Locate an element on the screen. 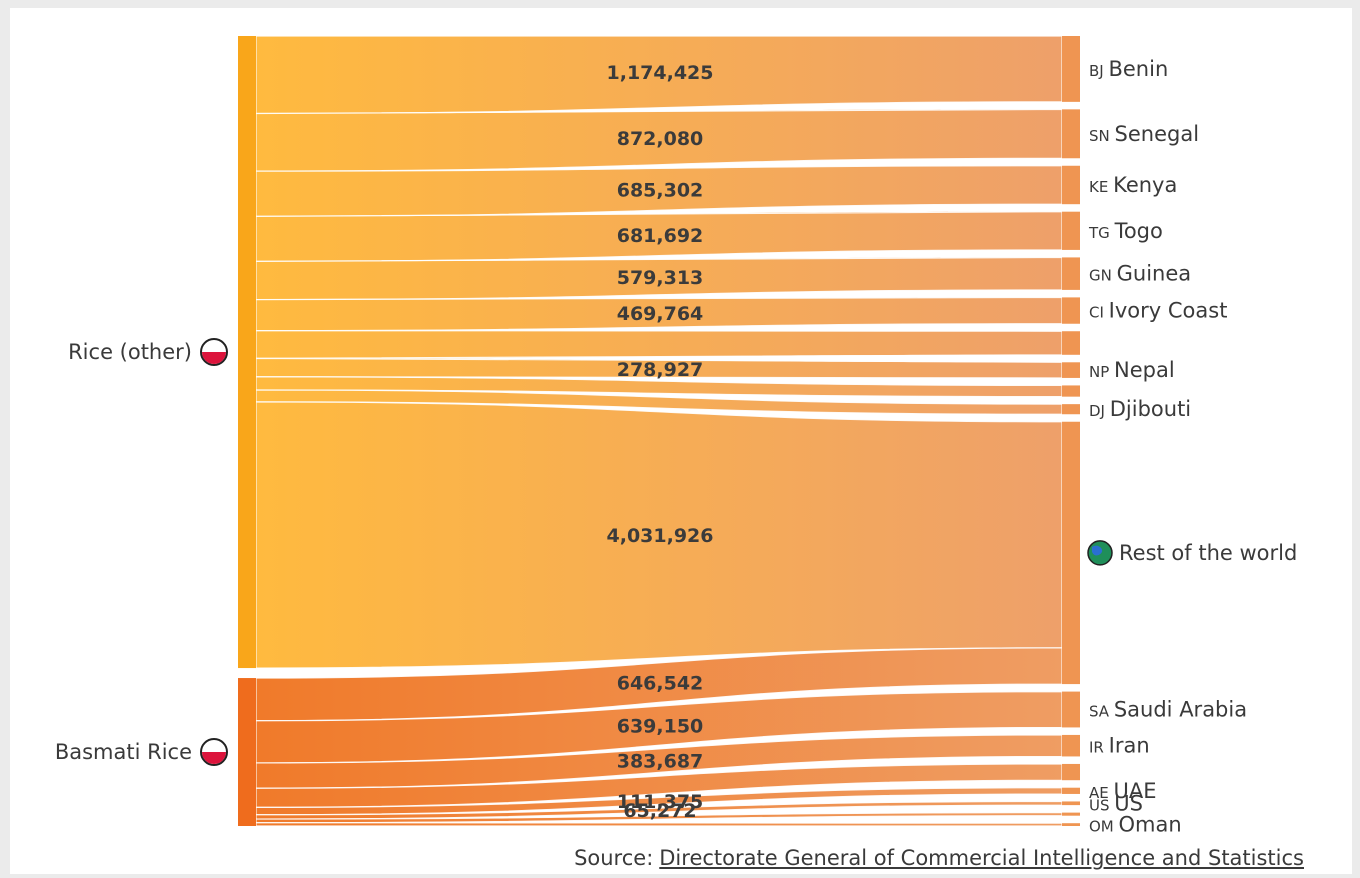 The width and height of the screenshot is (1360, 878). target-node-ROW is located at coordinates (1071, 553).